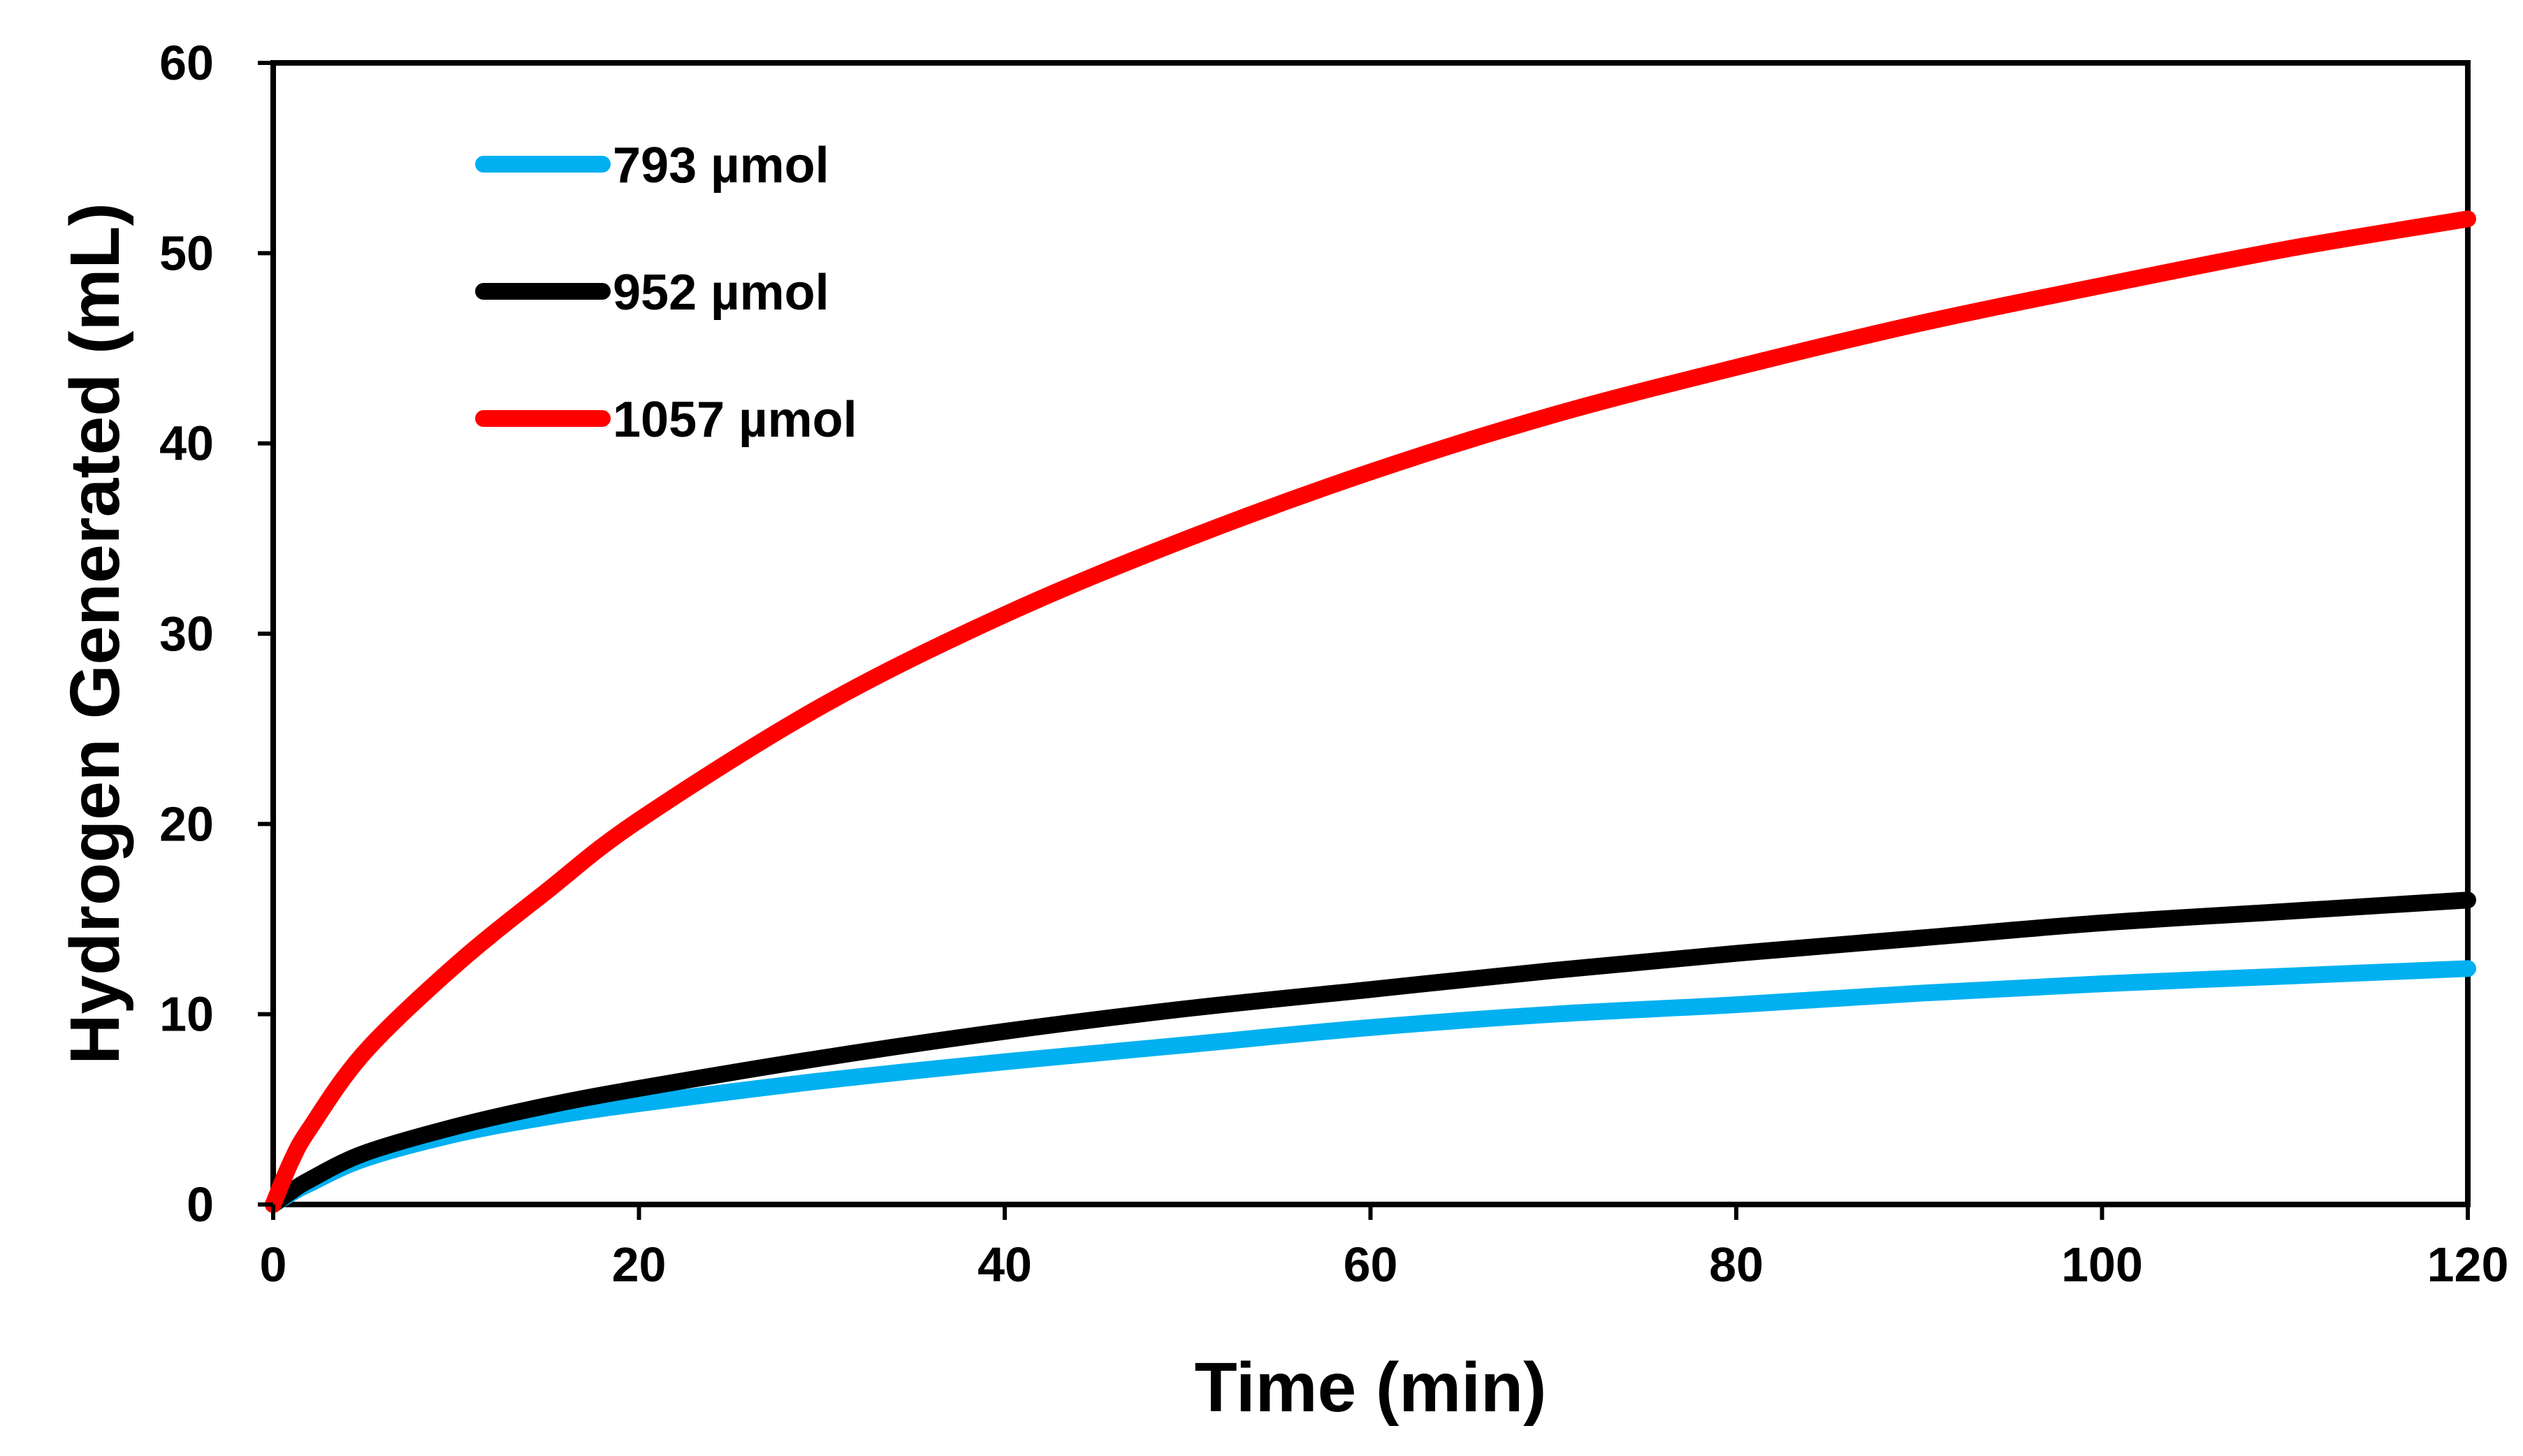 This screenshot has width=2523, height=1456. What do you see at coordinates (186, 253) in the screenshot?
I see `y-tick-label: 50` at bounding box center [186, 253].